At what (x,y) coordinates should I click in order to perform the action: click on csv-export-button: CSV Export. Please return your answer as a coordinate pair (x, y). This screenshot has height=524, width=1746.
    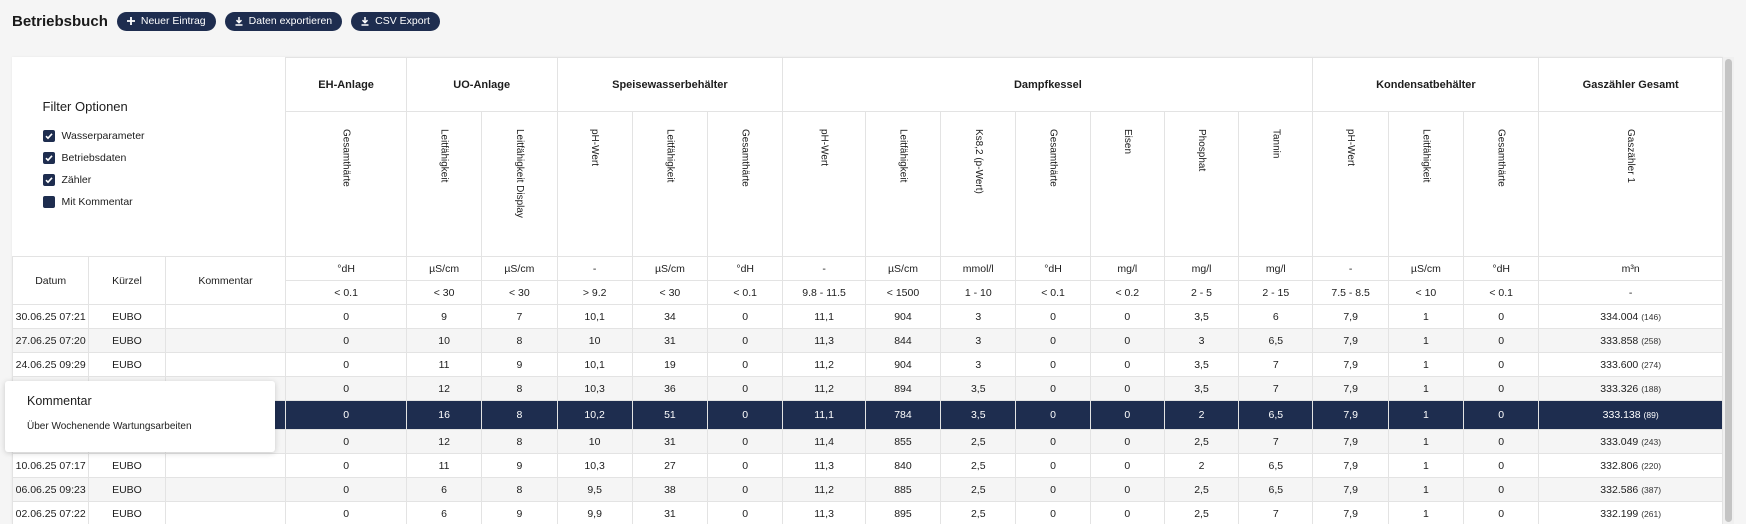
    Looking at the image, I should click on (395, 21).